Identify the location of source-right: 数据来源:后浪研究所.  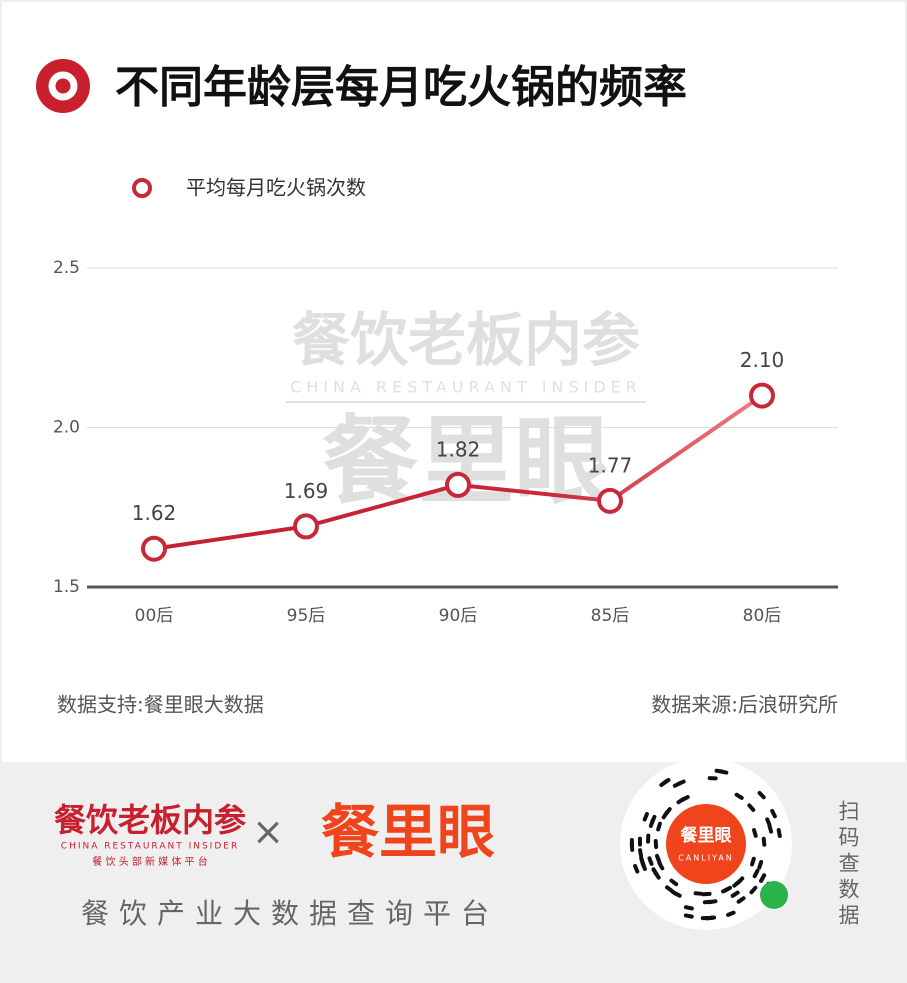
(744, 705).